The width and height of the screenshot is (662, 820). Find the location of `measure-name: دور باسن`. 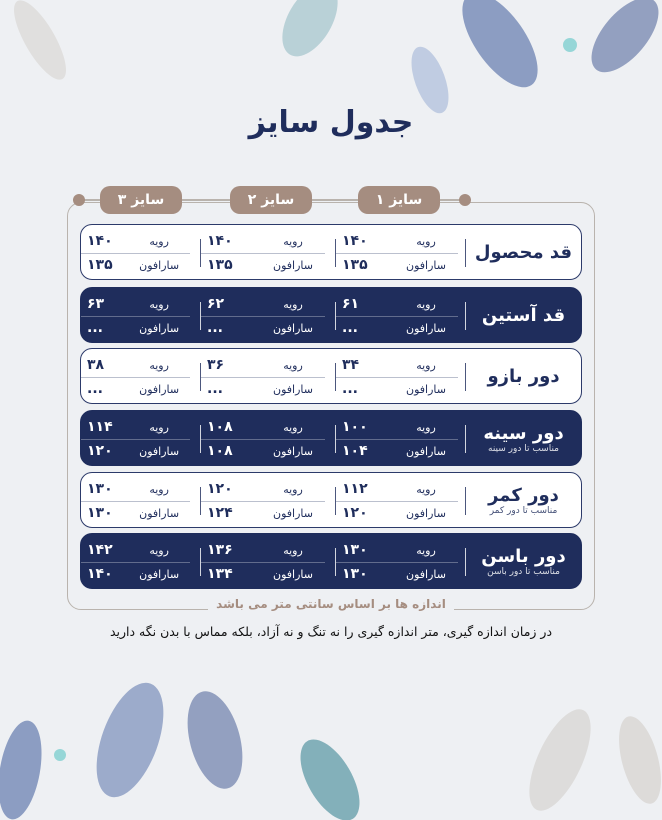

measure-name: دور باسن is located at coordinates (523, 556).